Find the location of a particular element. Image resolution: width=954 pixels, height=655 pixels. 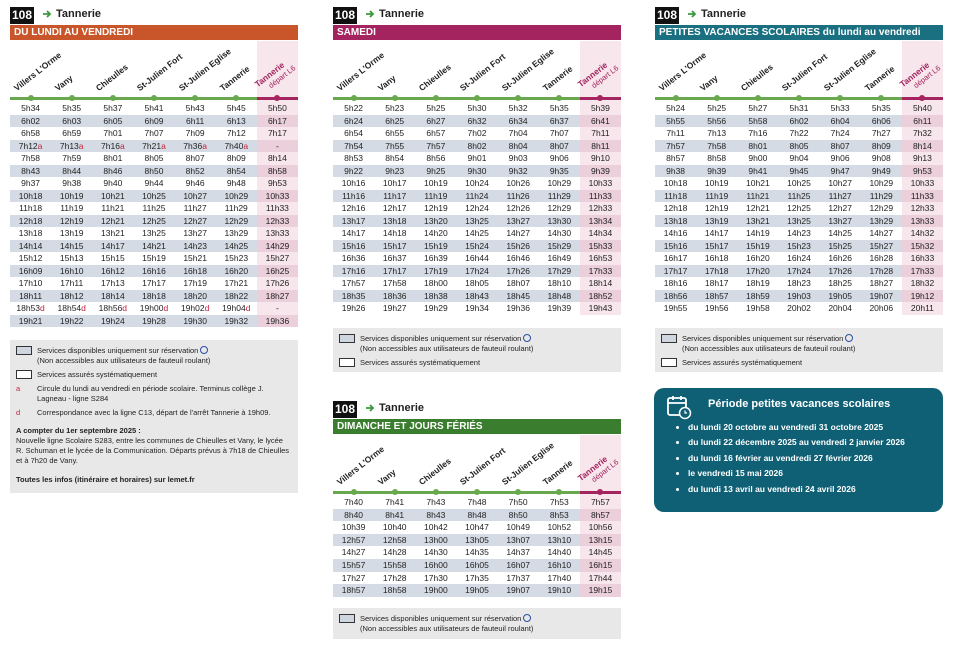

time-cell: 7h57 is located at coordinates (676, 145).